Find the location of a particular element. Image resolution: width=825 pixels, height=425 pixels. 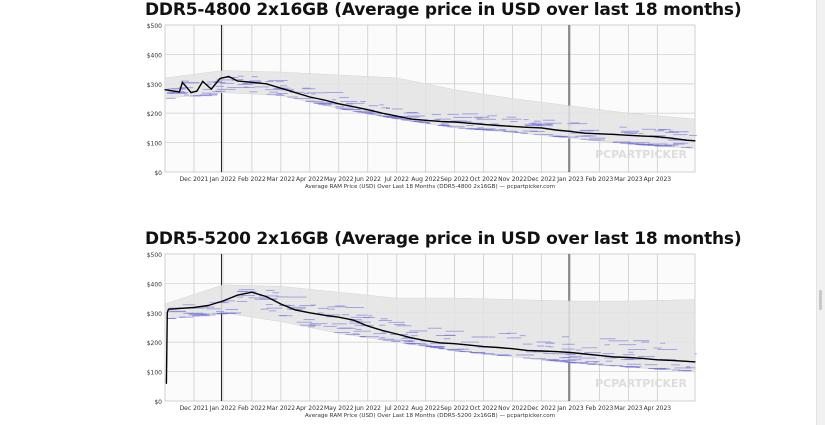

y-tick-label: $300 is located at coordinates (154, 85).